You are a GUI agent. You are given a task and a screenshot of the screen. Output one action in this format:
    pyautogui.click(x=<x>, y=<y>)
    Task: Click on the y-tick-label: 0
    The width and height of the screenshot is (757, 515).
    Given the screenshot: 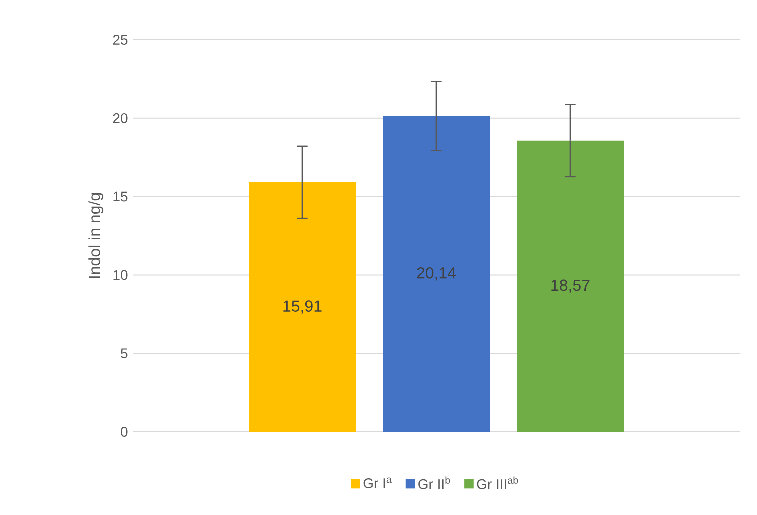 What is the action you would take?
    pyautogui.click(x=124, y=432)
    